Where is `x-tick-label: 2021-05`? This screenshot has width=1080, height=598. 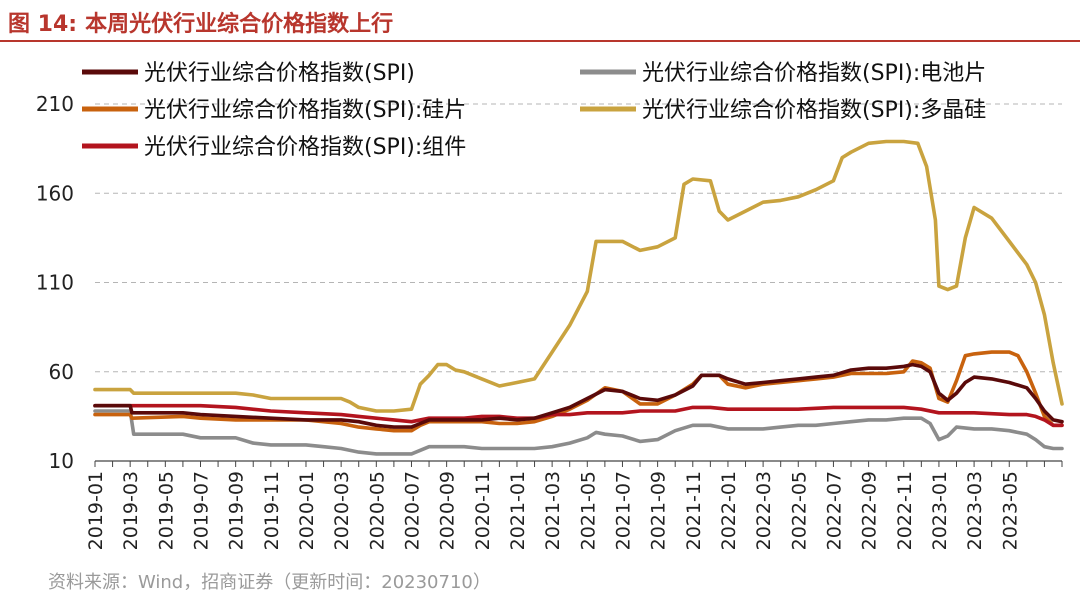 x-tick-label: 2021-05 is located at coordinates (588, 510).